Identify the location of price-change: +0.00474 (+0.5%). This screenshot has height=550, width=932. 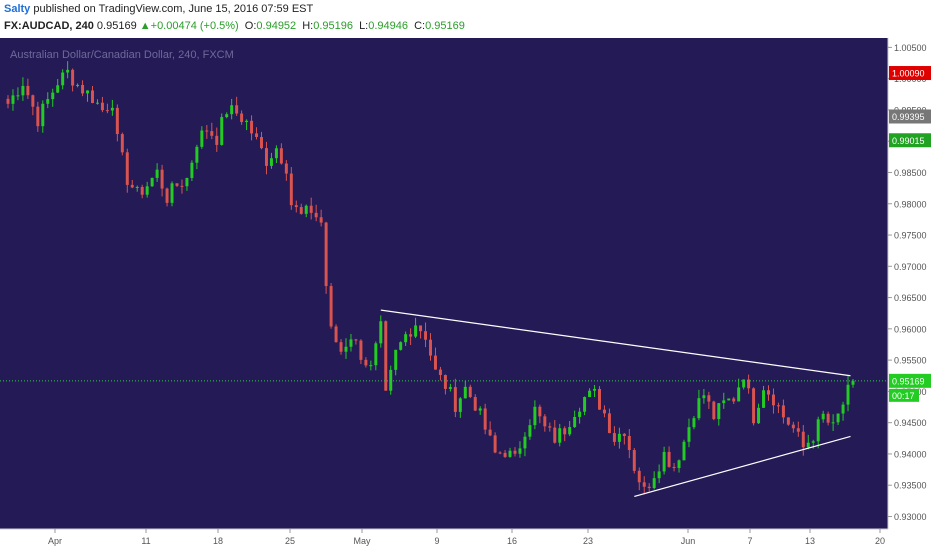
(194, 26).